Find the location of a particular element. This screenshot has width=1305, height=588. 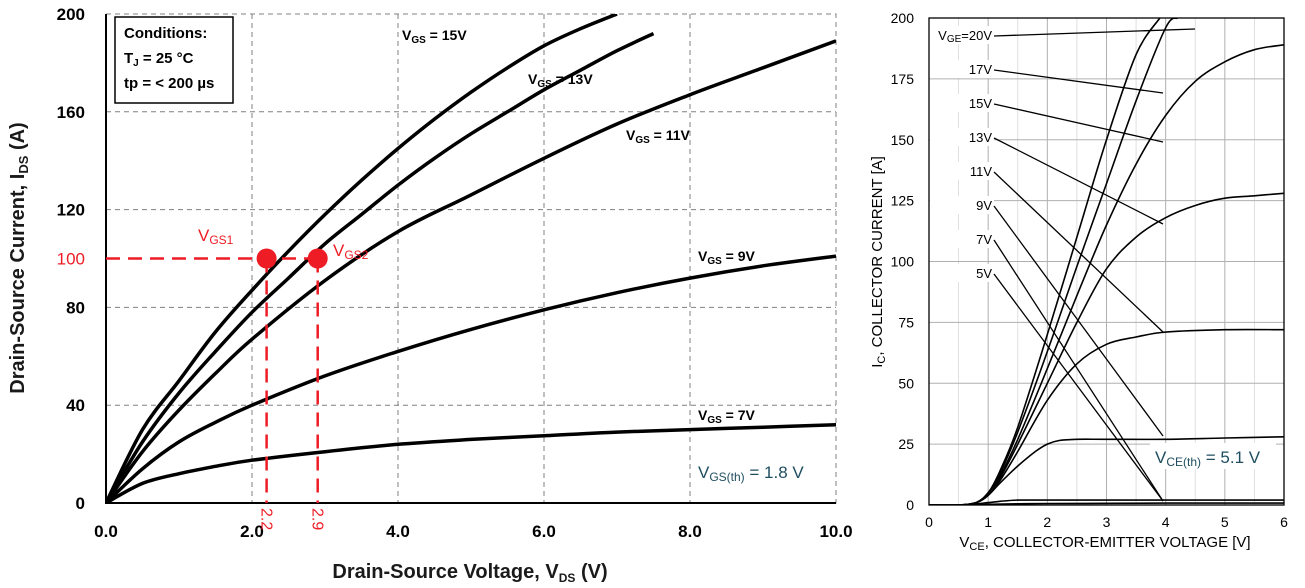

left-y-tick-label: 40 is located at coordinates (75, 405).